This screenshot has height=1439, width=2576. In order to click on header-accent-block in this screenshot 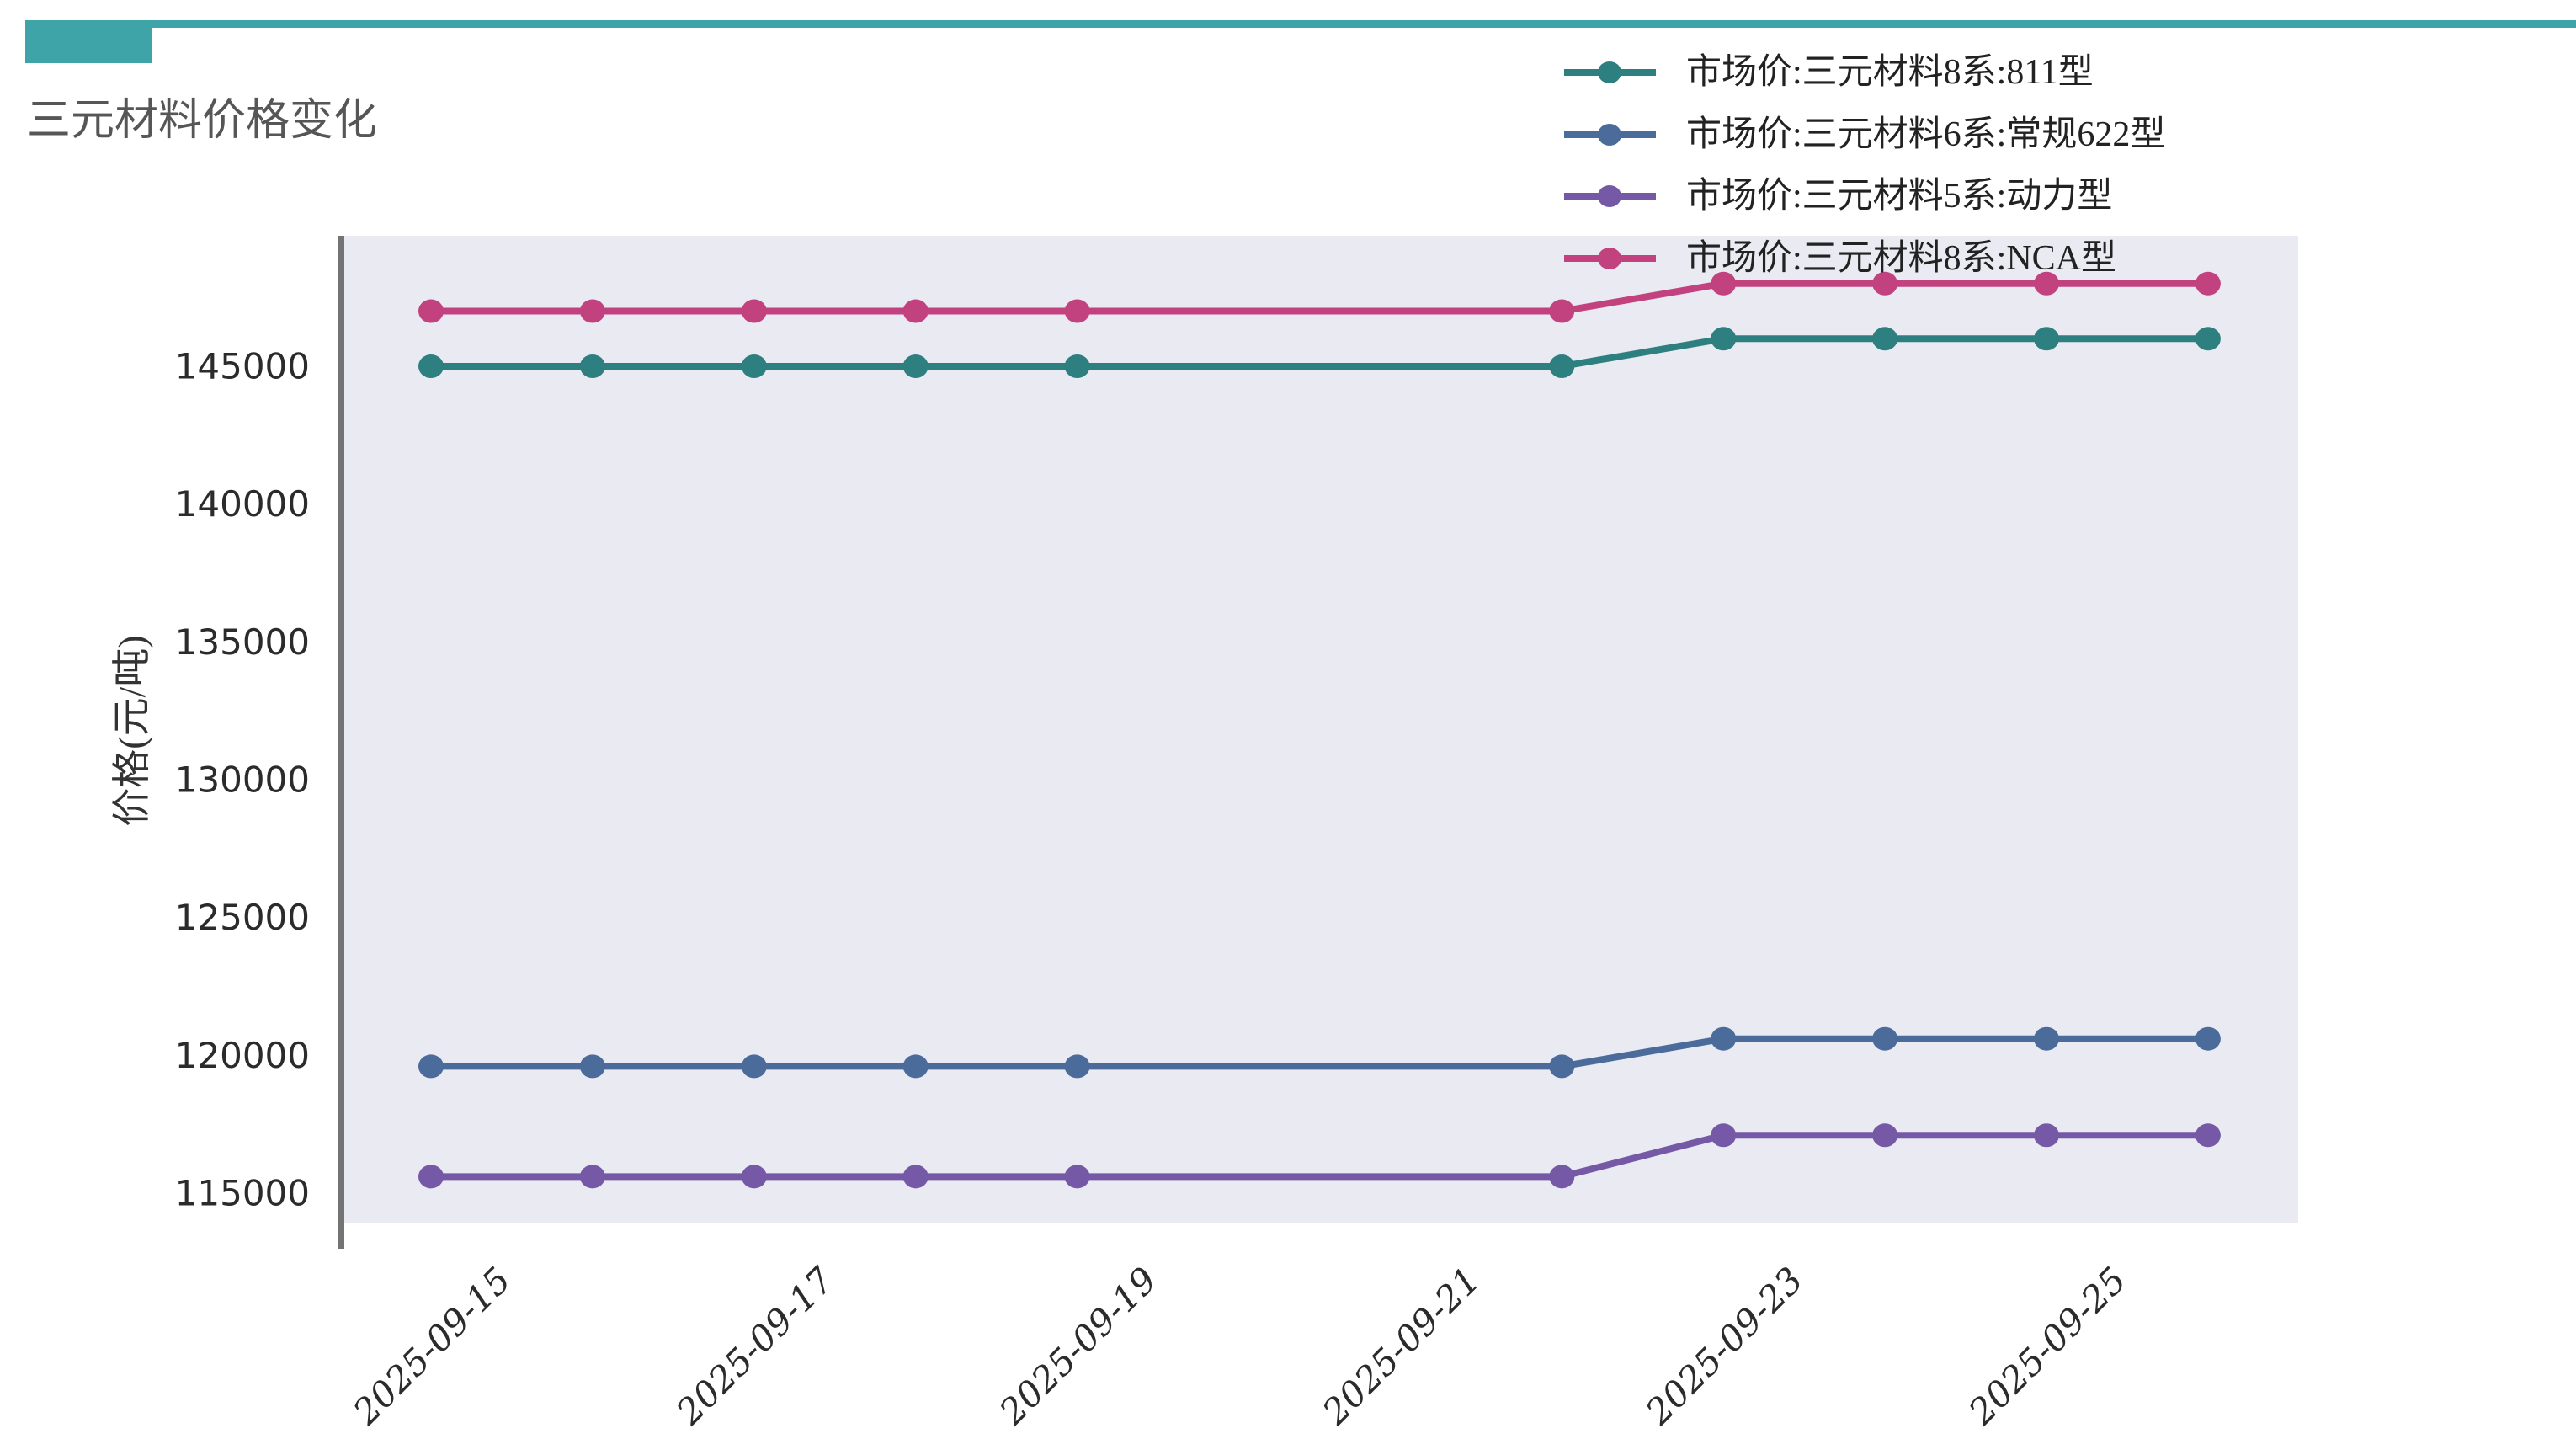, I will do `click(89, 41)`.